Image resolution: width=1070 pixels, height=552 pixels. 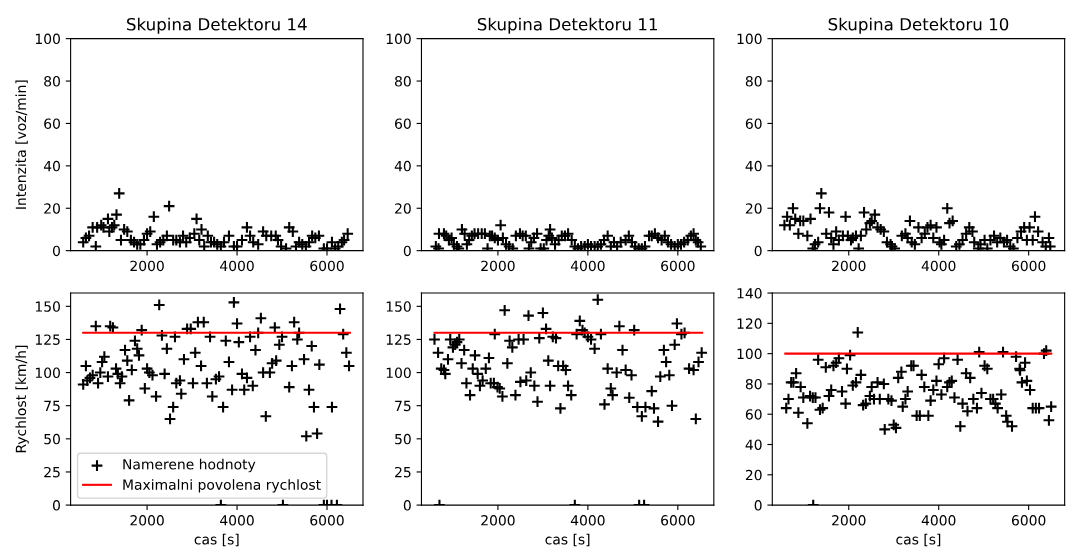 What do you see at coordinates (21, 144) in the screenshot?
I see `y-axis-title: Intenzita [voz/min]` at bounding box center [21, 144].